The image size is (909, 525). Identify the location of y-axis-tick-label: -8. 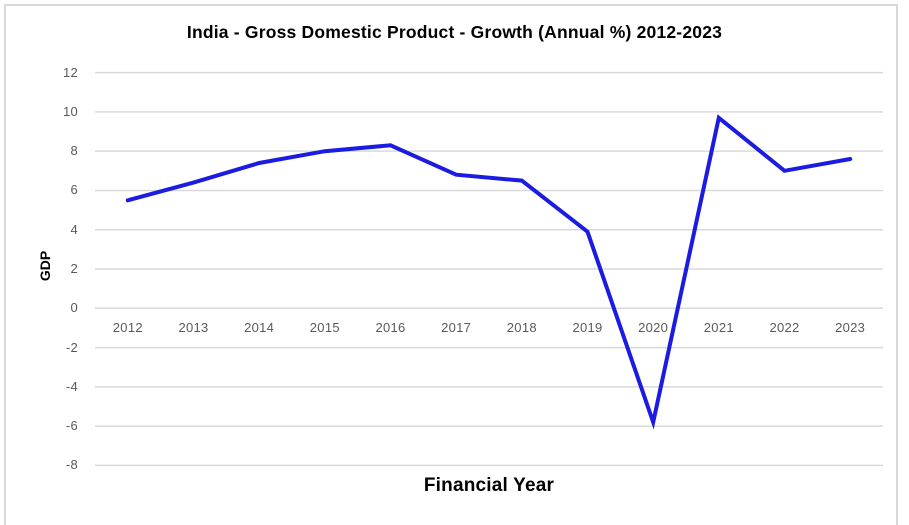
(71, 465).